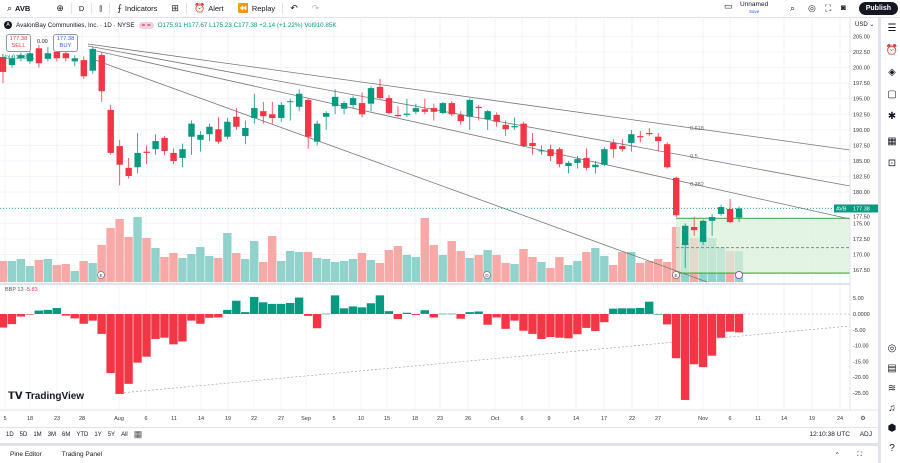  What do you see at coordinates (892, 141) in the screenshot?
I see `dom-icon: ▦` at bounding box center [892, 141].